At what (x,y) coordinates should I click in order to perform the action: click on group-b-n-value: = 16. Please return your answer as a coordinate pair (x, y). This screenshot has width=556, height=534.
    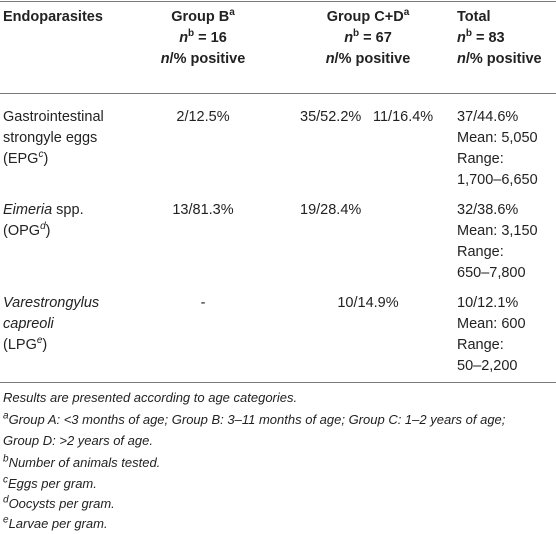
    Looking at the image, I should click on (210, 38).